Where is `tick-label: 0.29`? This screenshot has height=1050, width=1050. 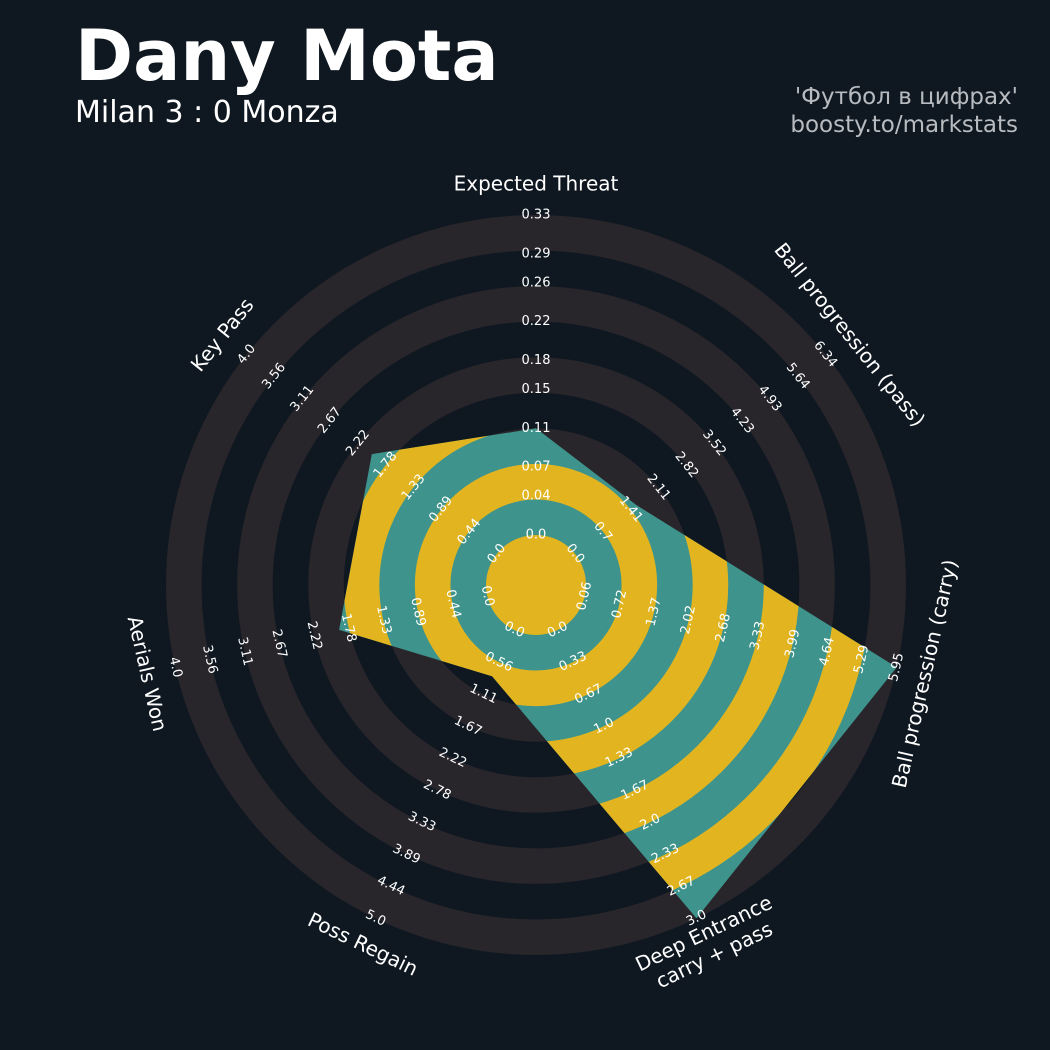 tick-label: 0.29 is located at coordinates (536, 253).